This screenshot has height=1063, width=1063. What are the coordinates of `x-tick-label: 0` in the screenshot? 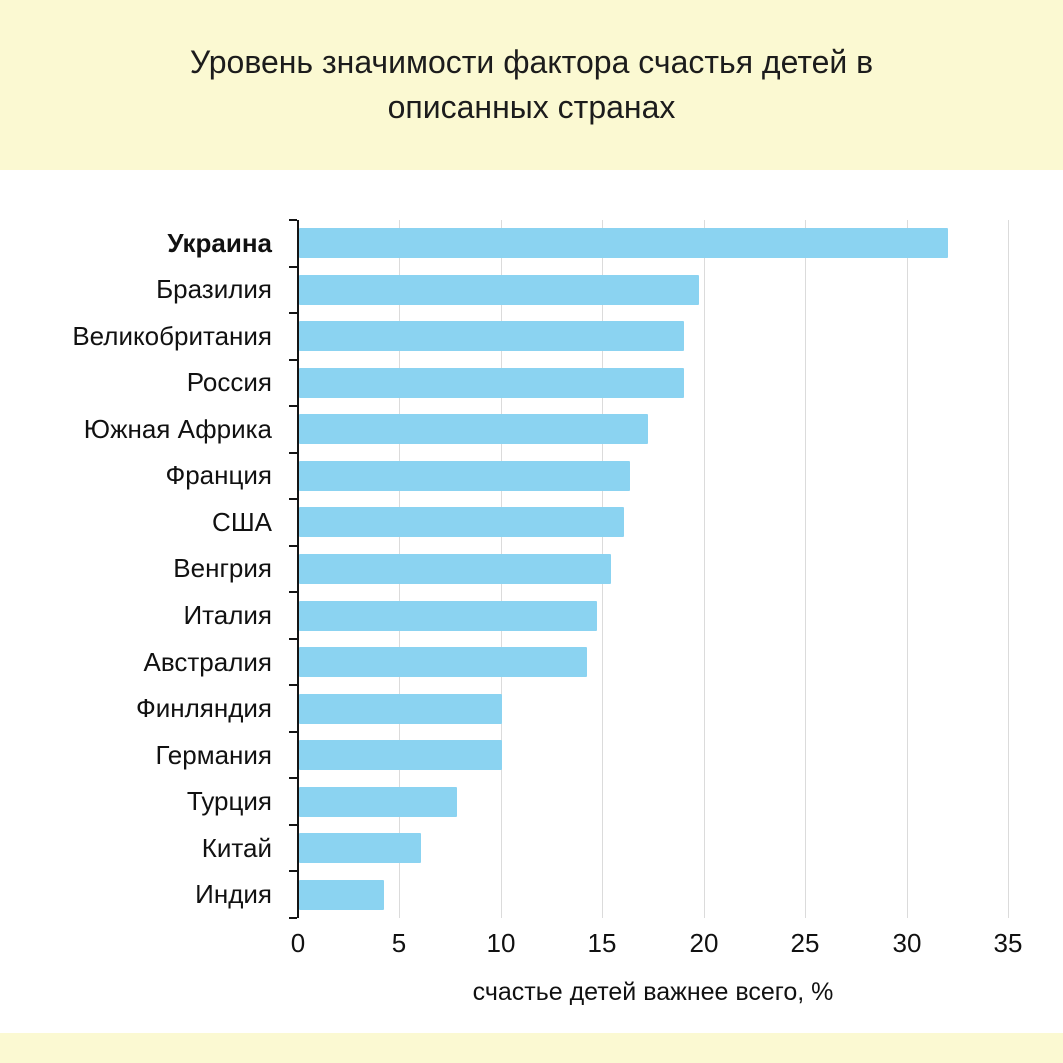 It's located at (298, 943).